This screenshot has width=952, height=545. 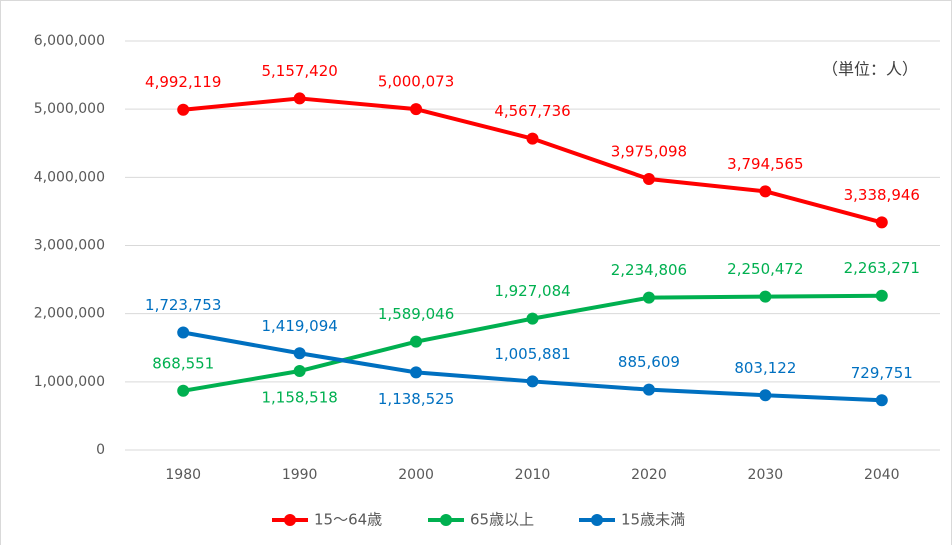 I want to click on data-label: 1,927,084, so click(x=532, y=291).